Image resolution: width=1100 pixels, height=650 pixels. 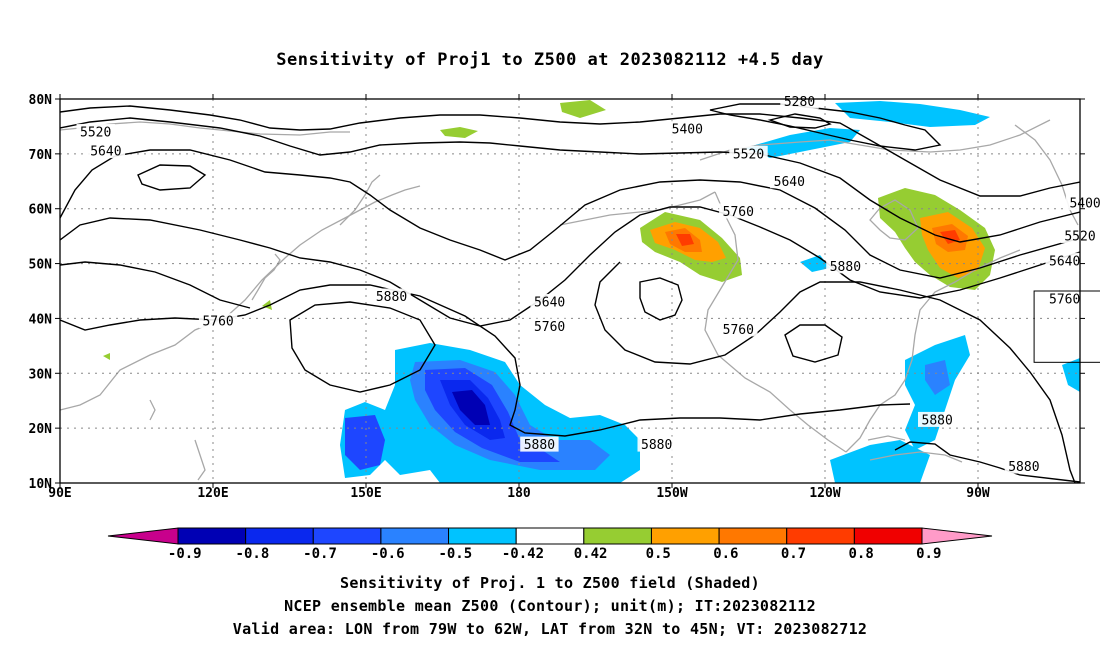 What do you see at coordinates (240, 298) in the screenshot?
I see `coastline-asia` at bounding box center [240, 298].